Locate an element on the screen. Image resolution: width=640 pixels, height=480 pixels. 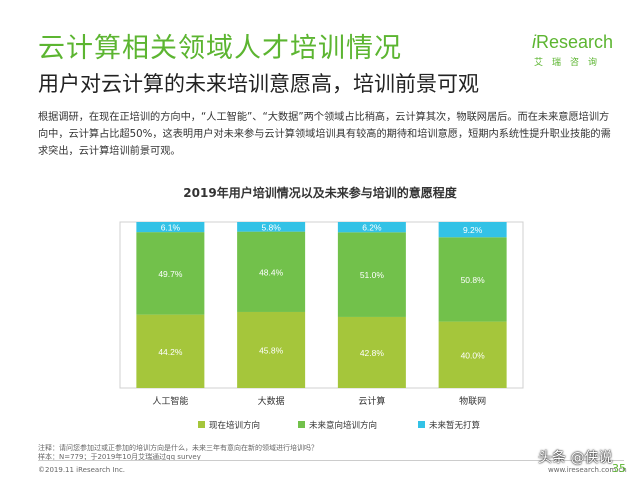
page-subtitle: 用户对云计算的未来培训意愿高，培训前景可观 is located at coordinates (258, 84).